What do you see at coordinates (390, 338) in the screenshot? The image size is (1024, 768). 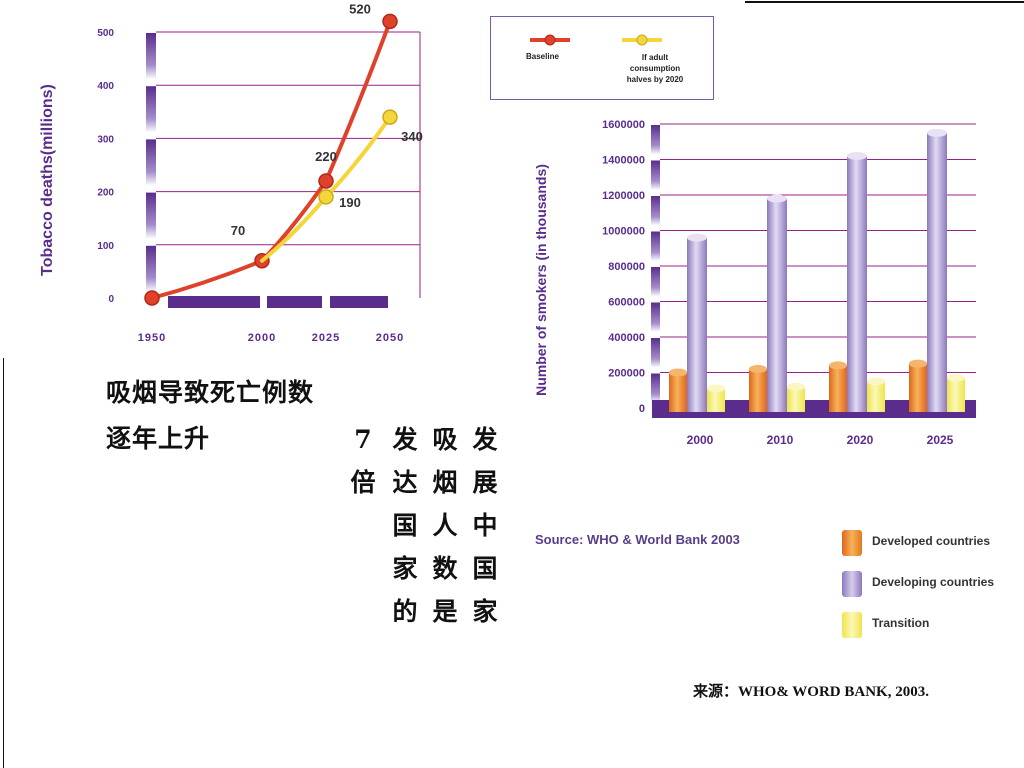 I see `x-tick-label: 2050` at bounding box center [390, 338].